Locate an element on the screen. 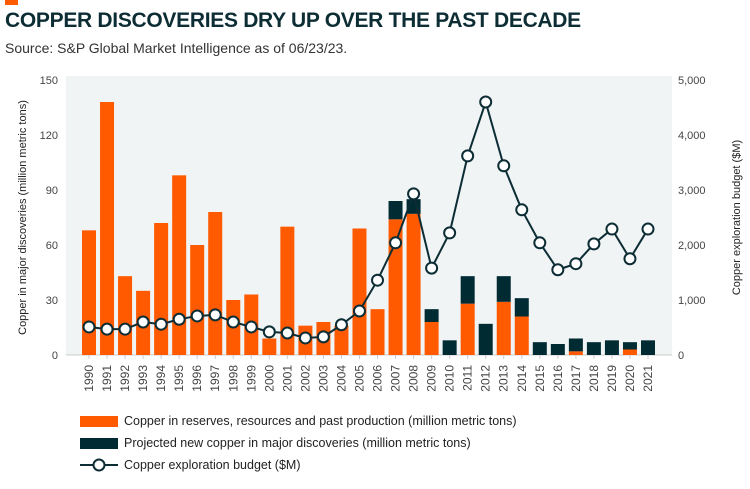 The width and height of the screenshot is (750, 489). x-tick-label: 2016 is located at coordinates (558, 378).